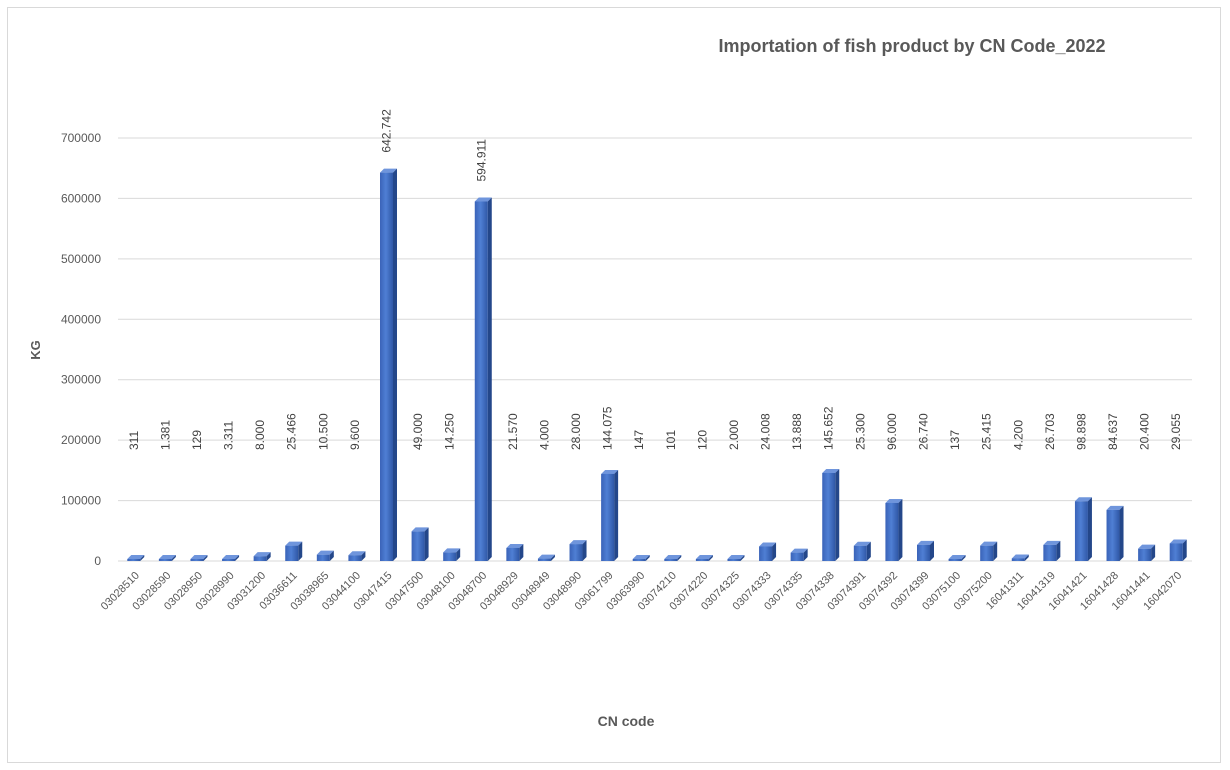 The width and height of the screenshot is (1230, 770). I want to click on data-label: 101, so click(671, 440).